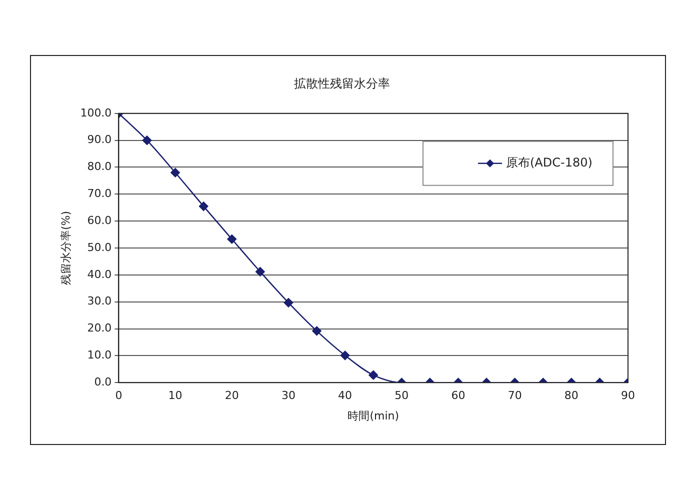 Image resolution: width=700 pixels, height=500 pixels. What do you see at coordinates (99, 301) in the screenshot?
I see `y-tick-label: 30.0` at bounding box center [99, 301].